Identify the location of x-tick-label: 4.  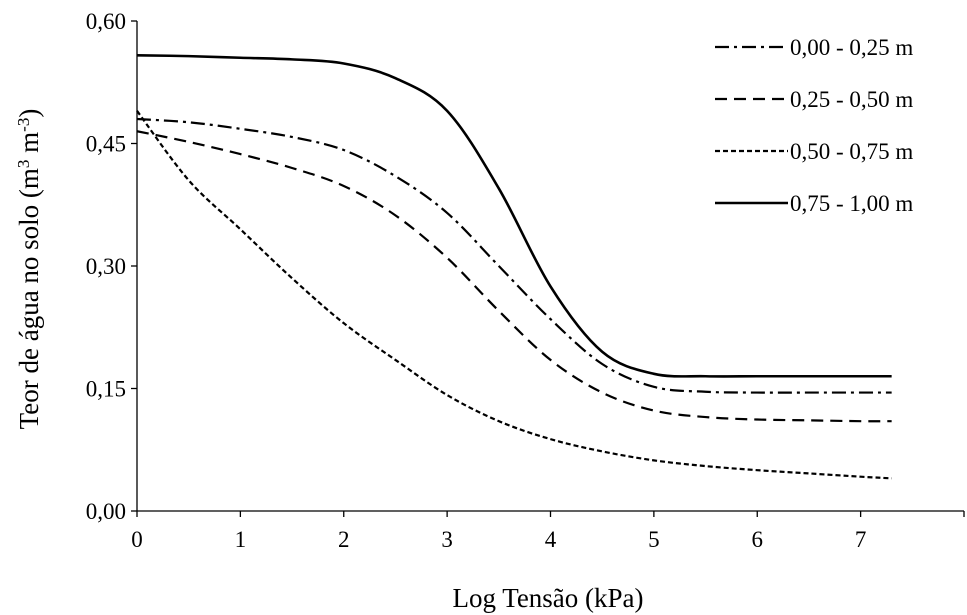
(551, 539).